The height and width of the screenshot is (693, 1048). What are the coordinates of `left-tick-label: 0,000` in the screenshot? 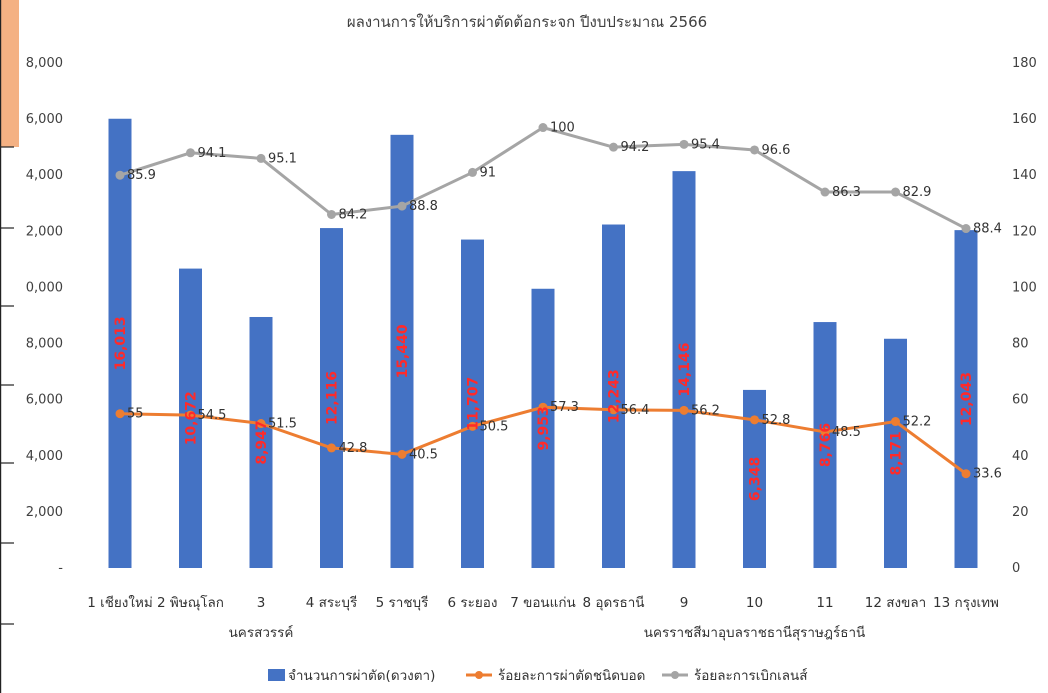 It's located at (44, 287).